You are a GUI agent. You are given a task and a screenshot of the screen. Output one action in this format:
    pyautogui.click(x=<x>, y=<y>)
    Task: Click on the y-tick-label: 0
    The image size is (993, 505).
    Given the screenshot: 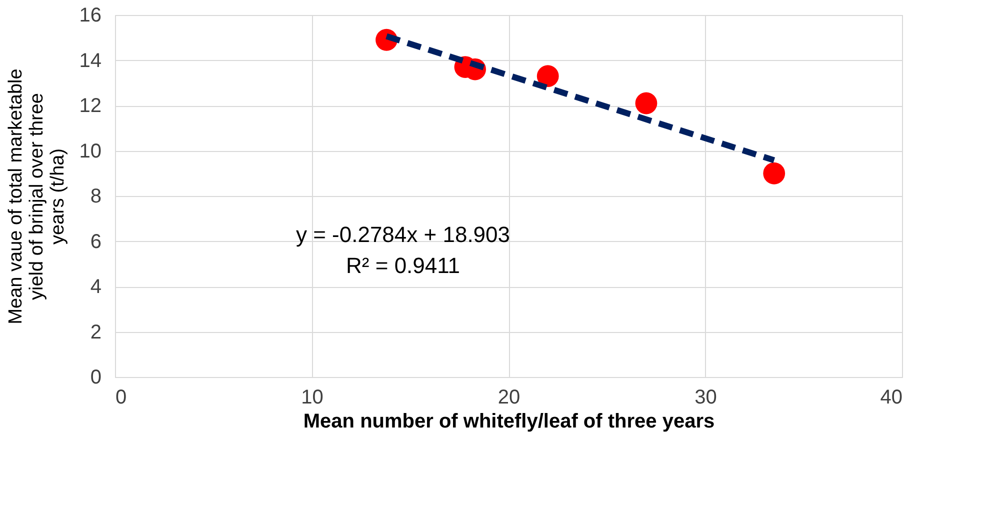 What is the action you would take?
    pyautogui.click(x=96, y=377)
    